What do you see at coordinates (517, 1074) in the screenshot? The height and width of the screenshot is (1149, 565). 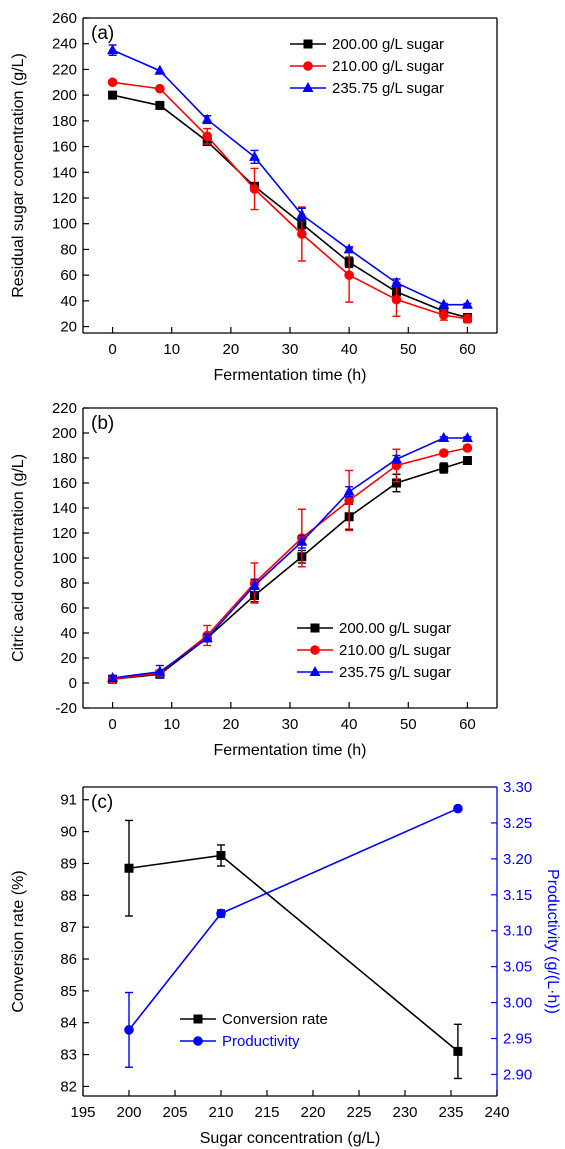 I see `y2-tick-label-c: 2.90` at bounding box center [517, 1074].